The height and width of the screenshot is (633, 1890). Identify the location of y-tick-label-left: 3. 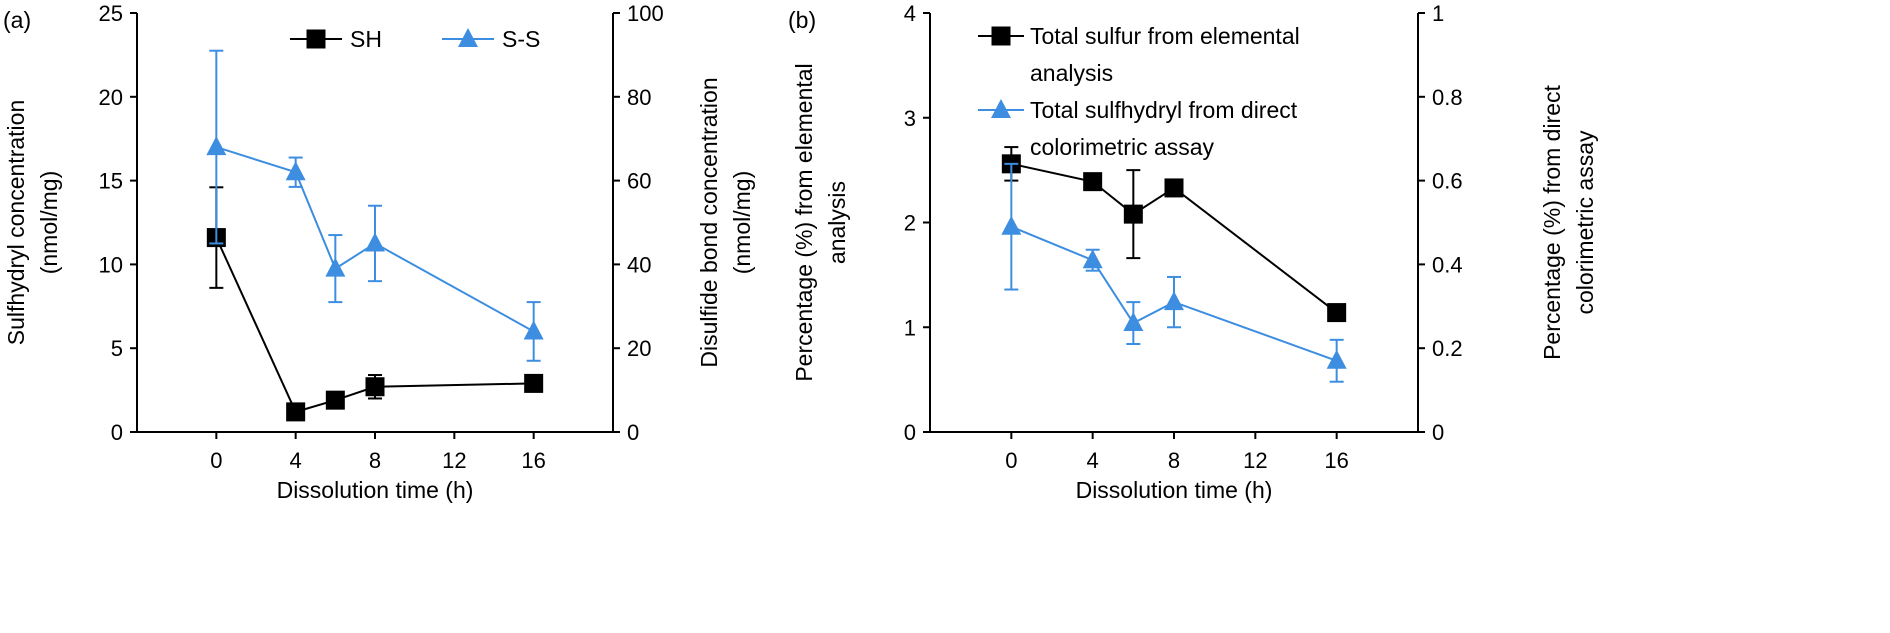
(910, 118).